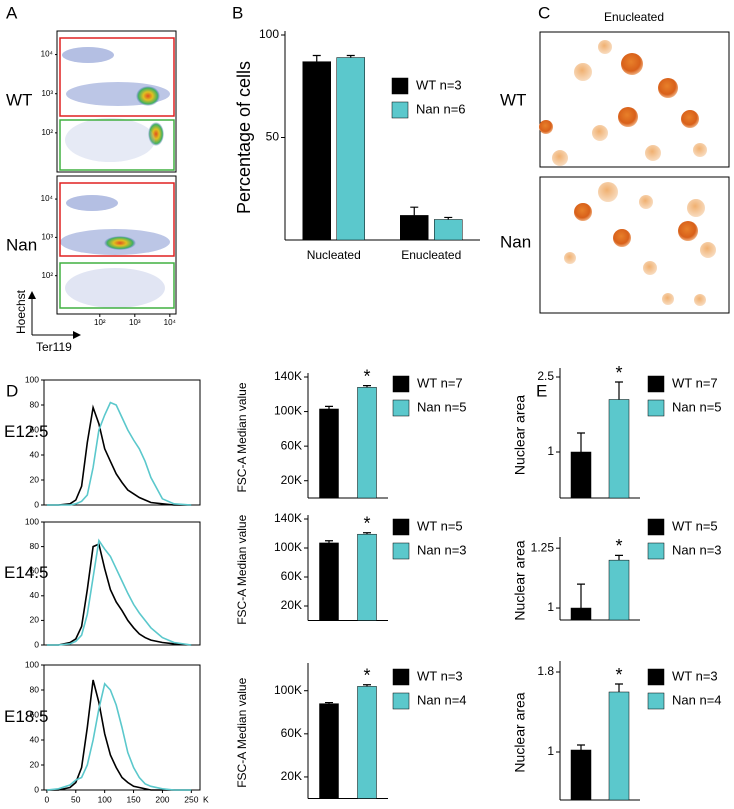  Describe the element at coordinates (122, 583) in the screenshot. I see `plot-frame` at that location.